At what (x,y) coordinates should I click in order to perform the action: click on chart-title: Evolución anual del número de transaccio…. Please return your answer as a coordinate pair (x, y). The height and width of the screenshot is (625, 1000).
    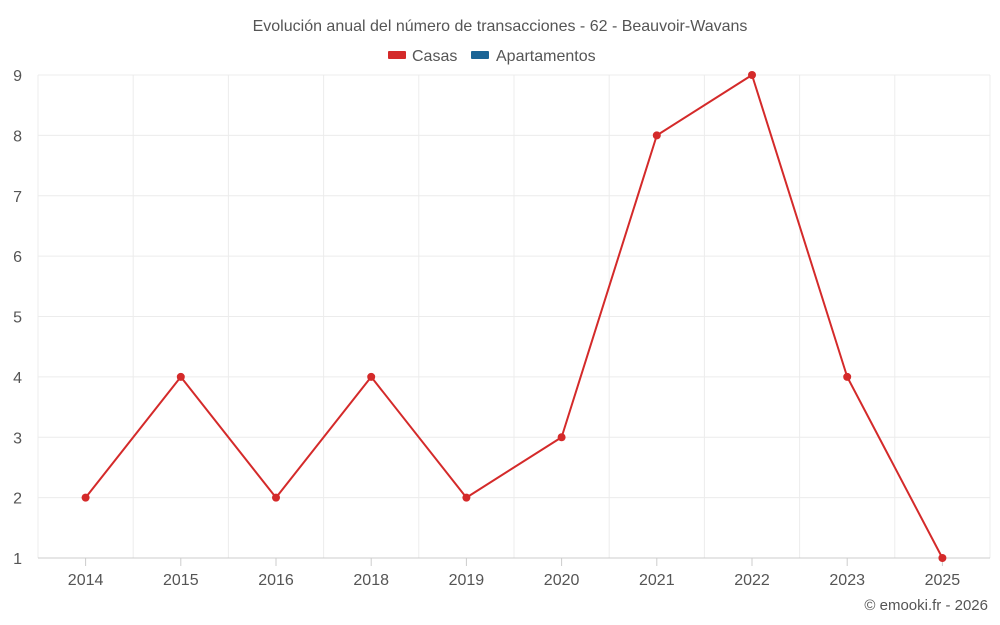
    Looking at the image, I should click on (500, 26).